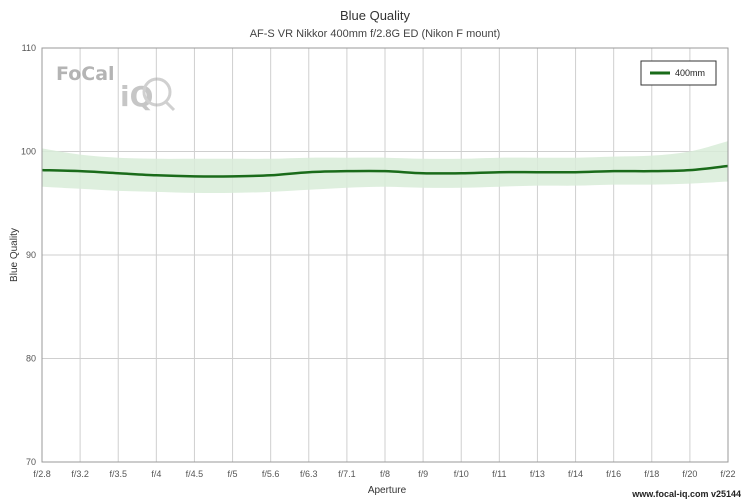  Describe the element at coordinates (309, 474) in the screenshot. I see `x-tick-label: f/6.3` at that location.